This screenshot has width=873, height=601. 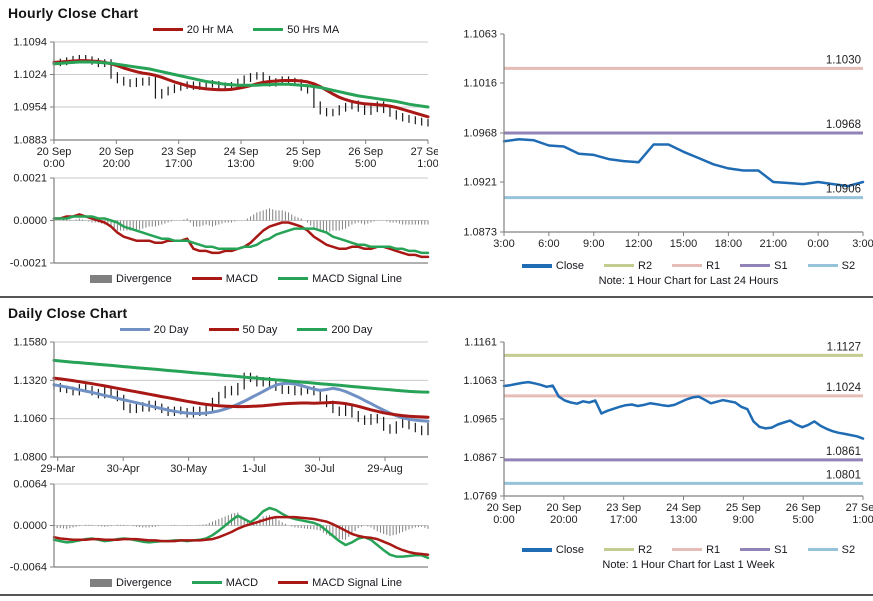 What do you see at coordinates (352, 329) in the screenshot?
I see `legend-label: 200 Day` at bounding box center [352, 329].